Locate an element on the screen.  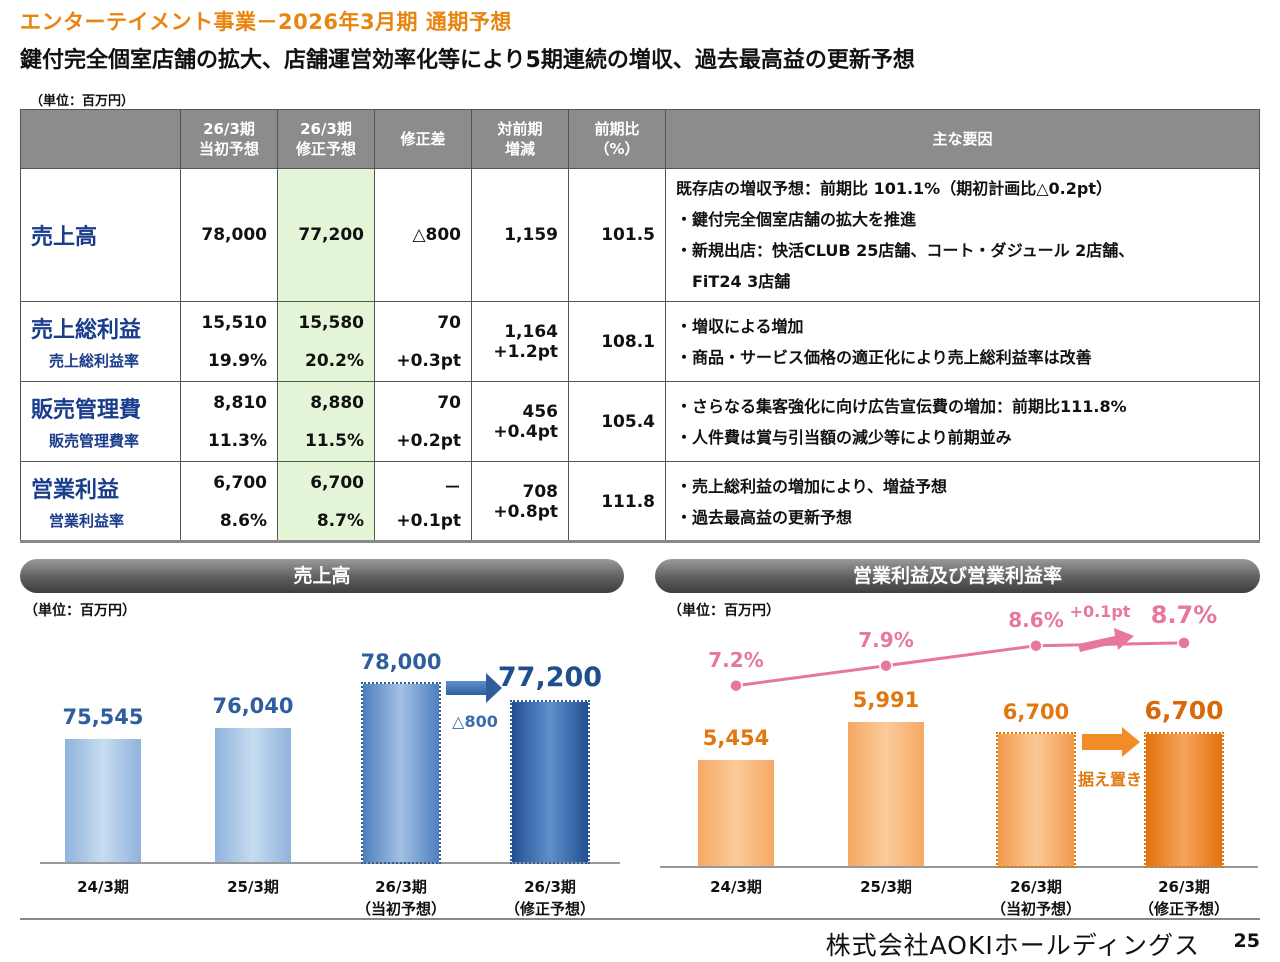
sales-axis is located at coordinates (330, 863).